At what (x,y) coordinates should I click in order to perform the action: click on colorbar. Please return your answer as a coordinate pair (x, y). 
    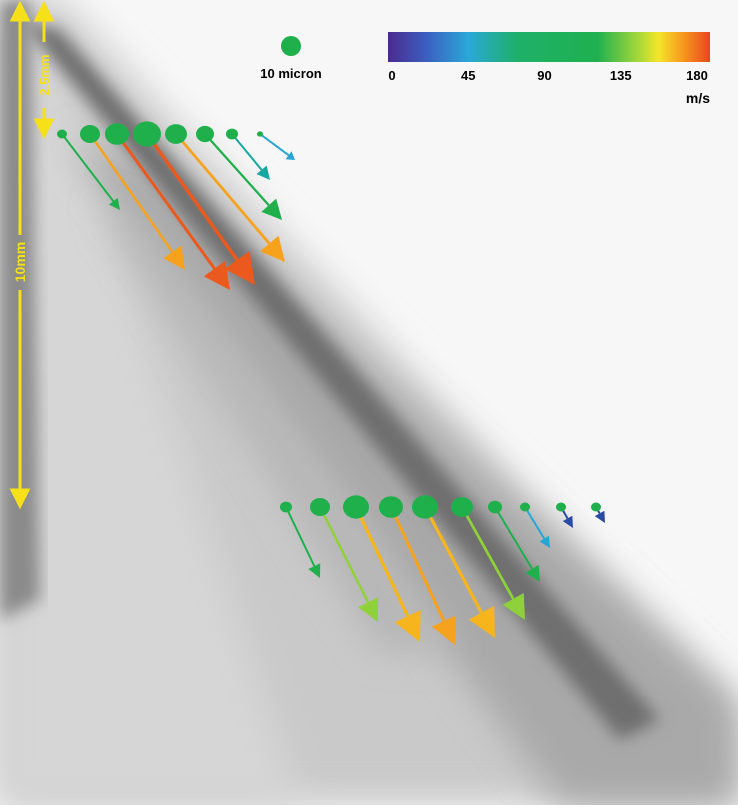
    Looking at the image, I should click on (549, 47).